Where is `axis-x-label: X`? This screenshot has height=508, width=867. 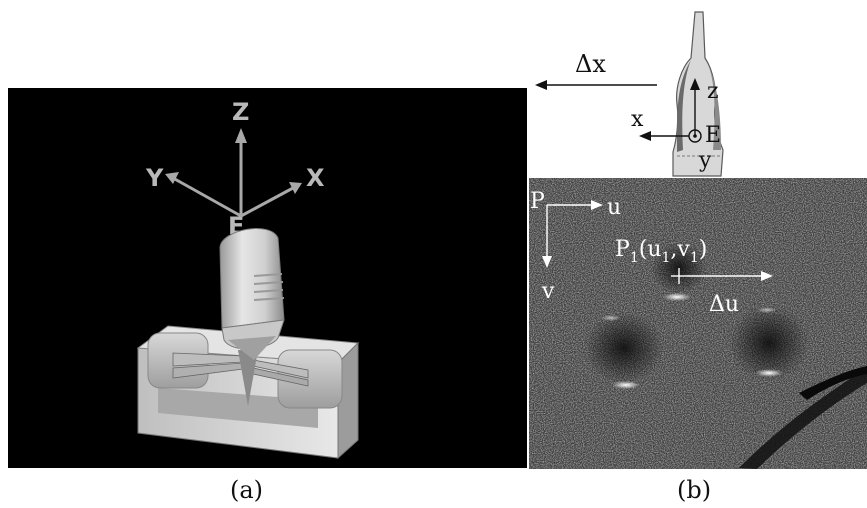 axis-x-label: X is located at coordinates (315, 178).